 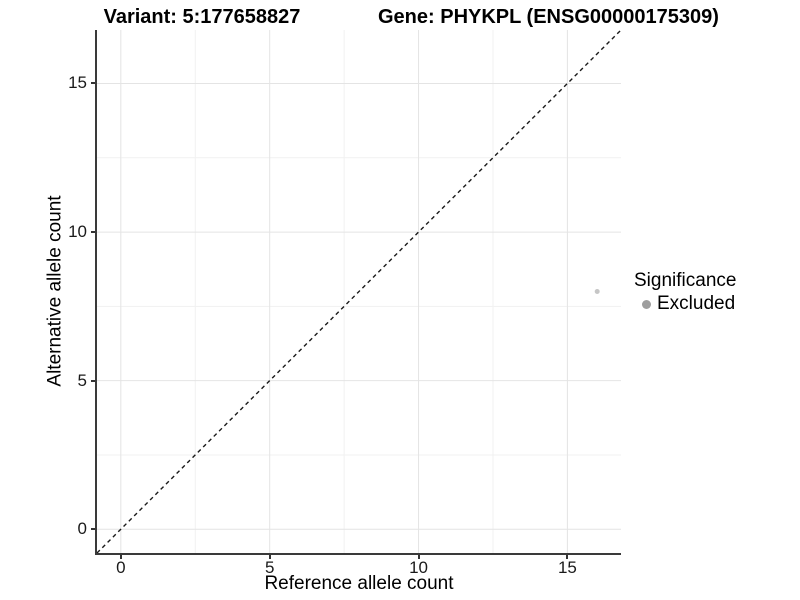 I want to click on y-tick-label: 15, so click(x=77, y=83).